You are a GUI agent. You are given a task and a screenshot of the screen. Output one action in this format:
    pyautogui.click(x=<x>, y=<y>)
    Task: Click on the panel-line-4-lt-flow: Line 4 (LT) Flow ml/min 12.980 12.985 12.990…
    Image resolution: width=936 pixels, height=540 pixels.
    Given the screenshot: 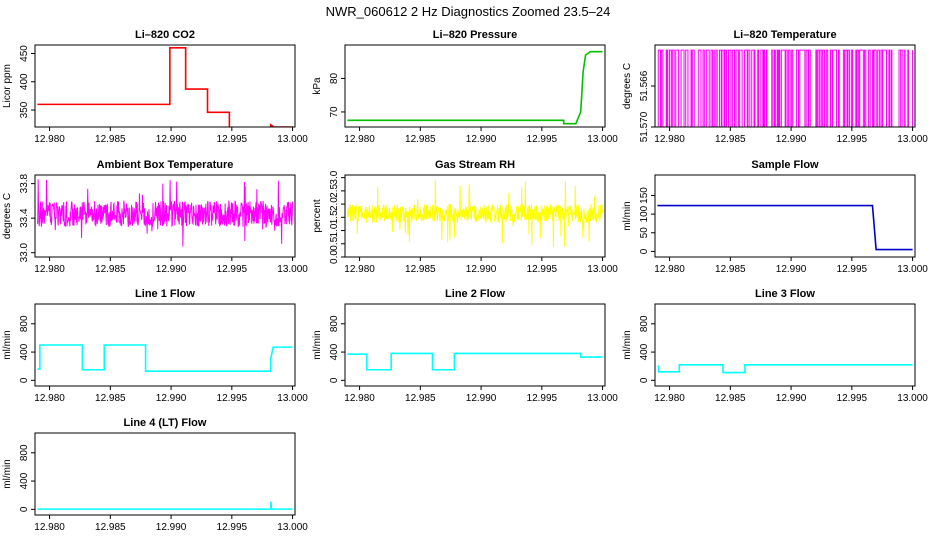 What is the action you would take?
    pyautogui.click(x=155, y=475)
    